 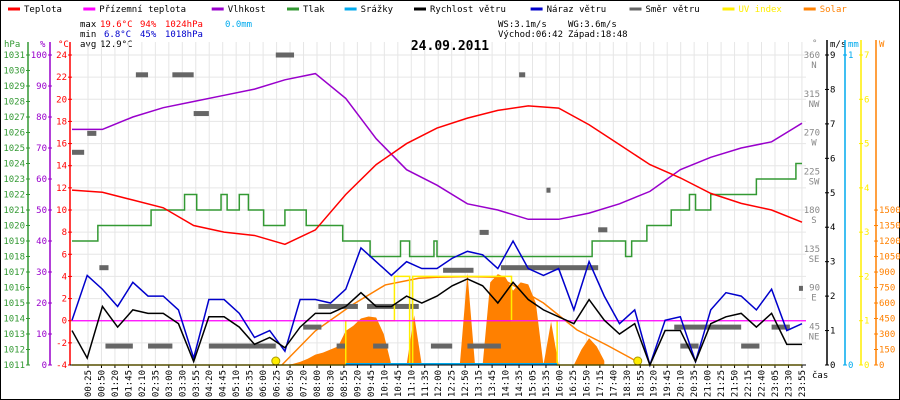 I want to click on x-tick-label: 16:25, so click(x=574, y=383).